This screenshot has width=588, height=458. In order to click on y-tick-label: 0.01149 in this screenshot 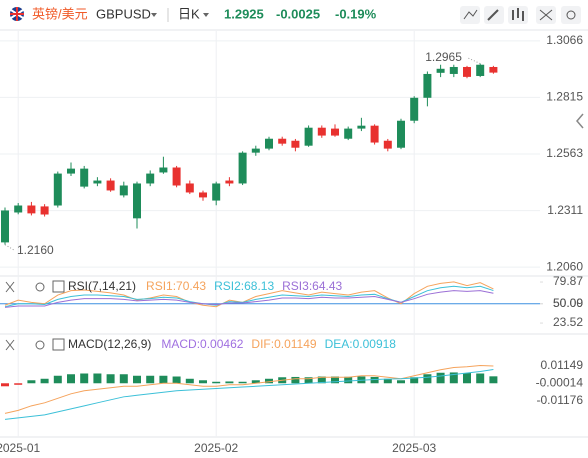, I will do `click(562, 365)`.